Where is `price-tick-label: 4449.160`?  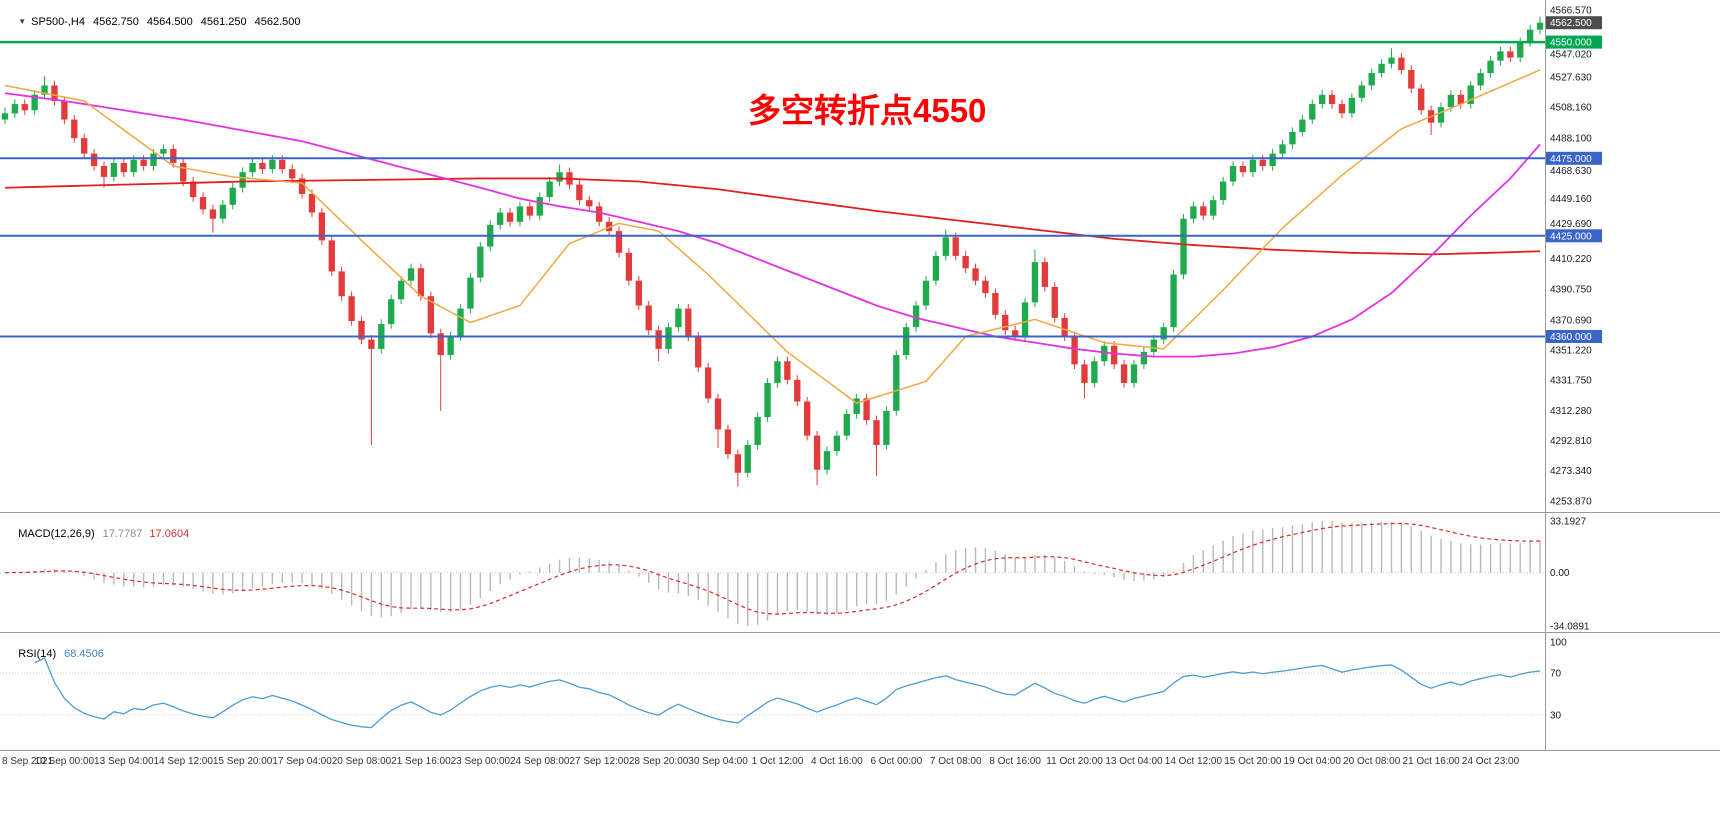 price-tick-label: 4449.160 is located at coordinates (1571, 199).